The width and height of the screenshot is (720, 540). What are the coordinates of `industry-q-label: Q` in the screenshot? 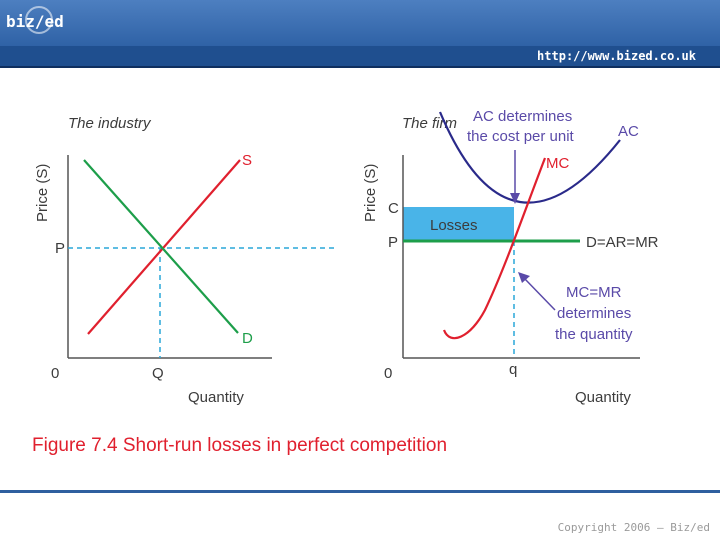 It's located at (158, 373).